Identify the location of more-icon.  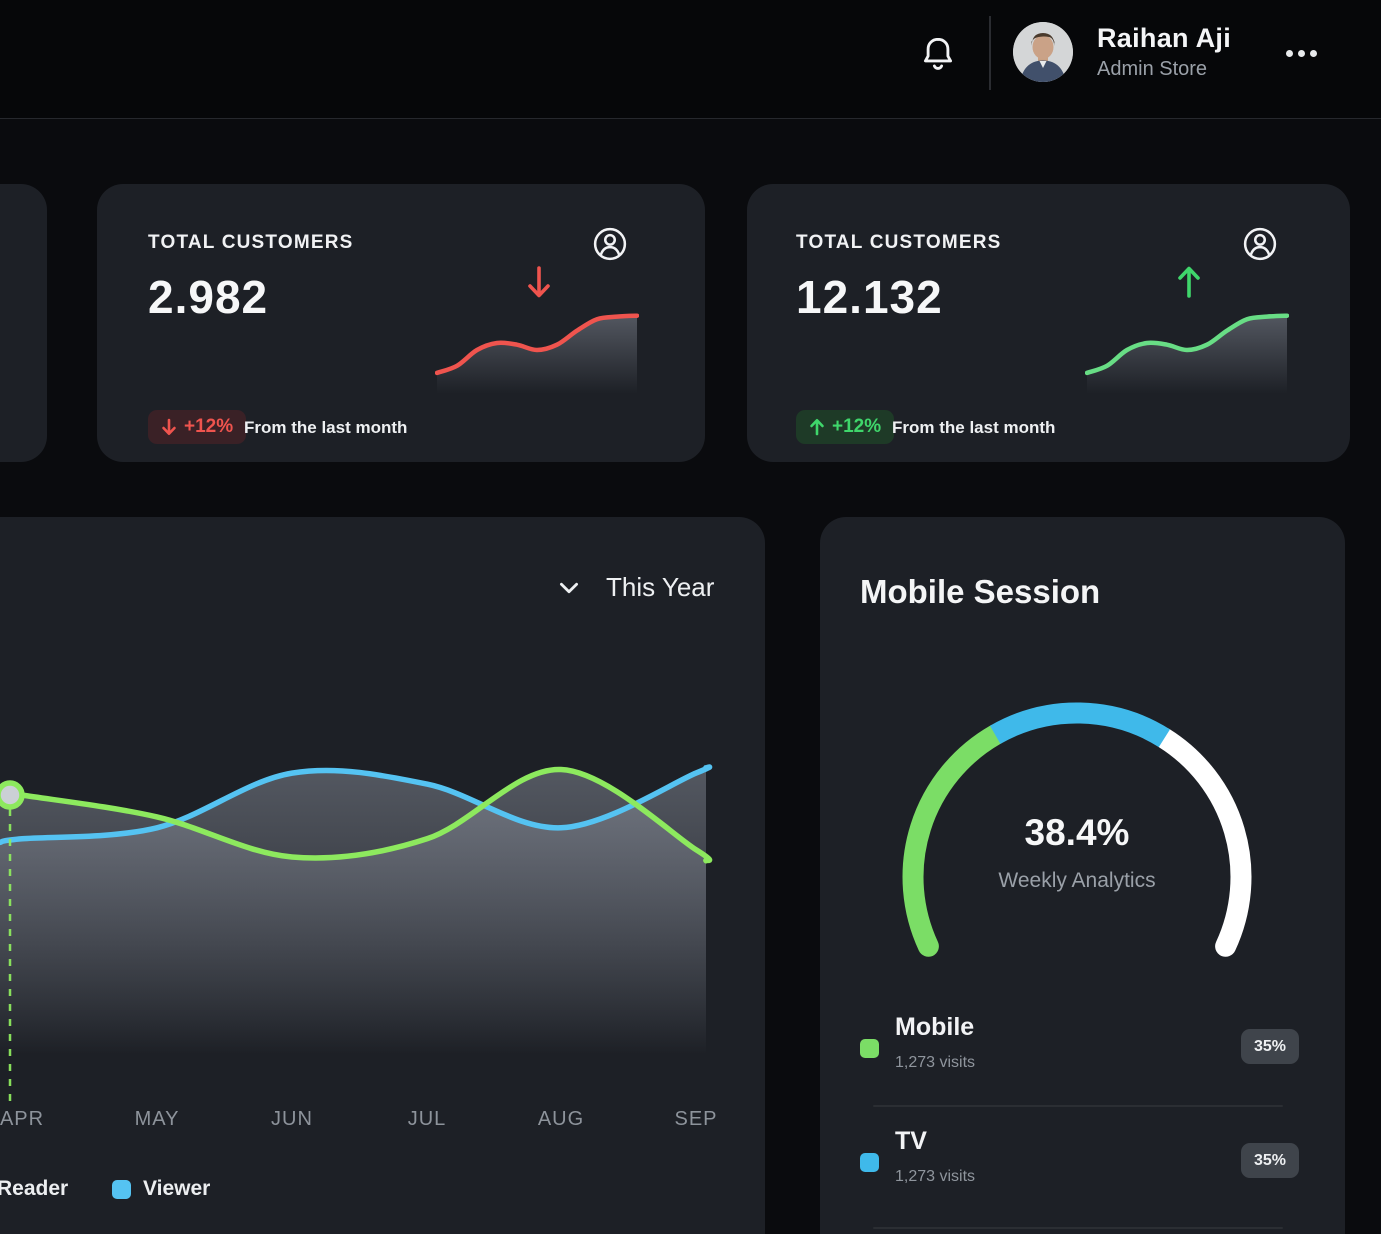
(1301, 53).